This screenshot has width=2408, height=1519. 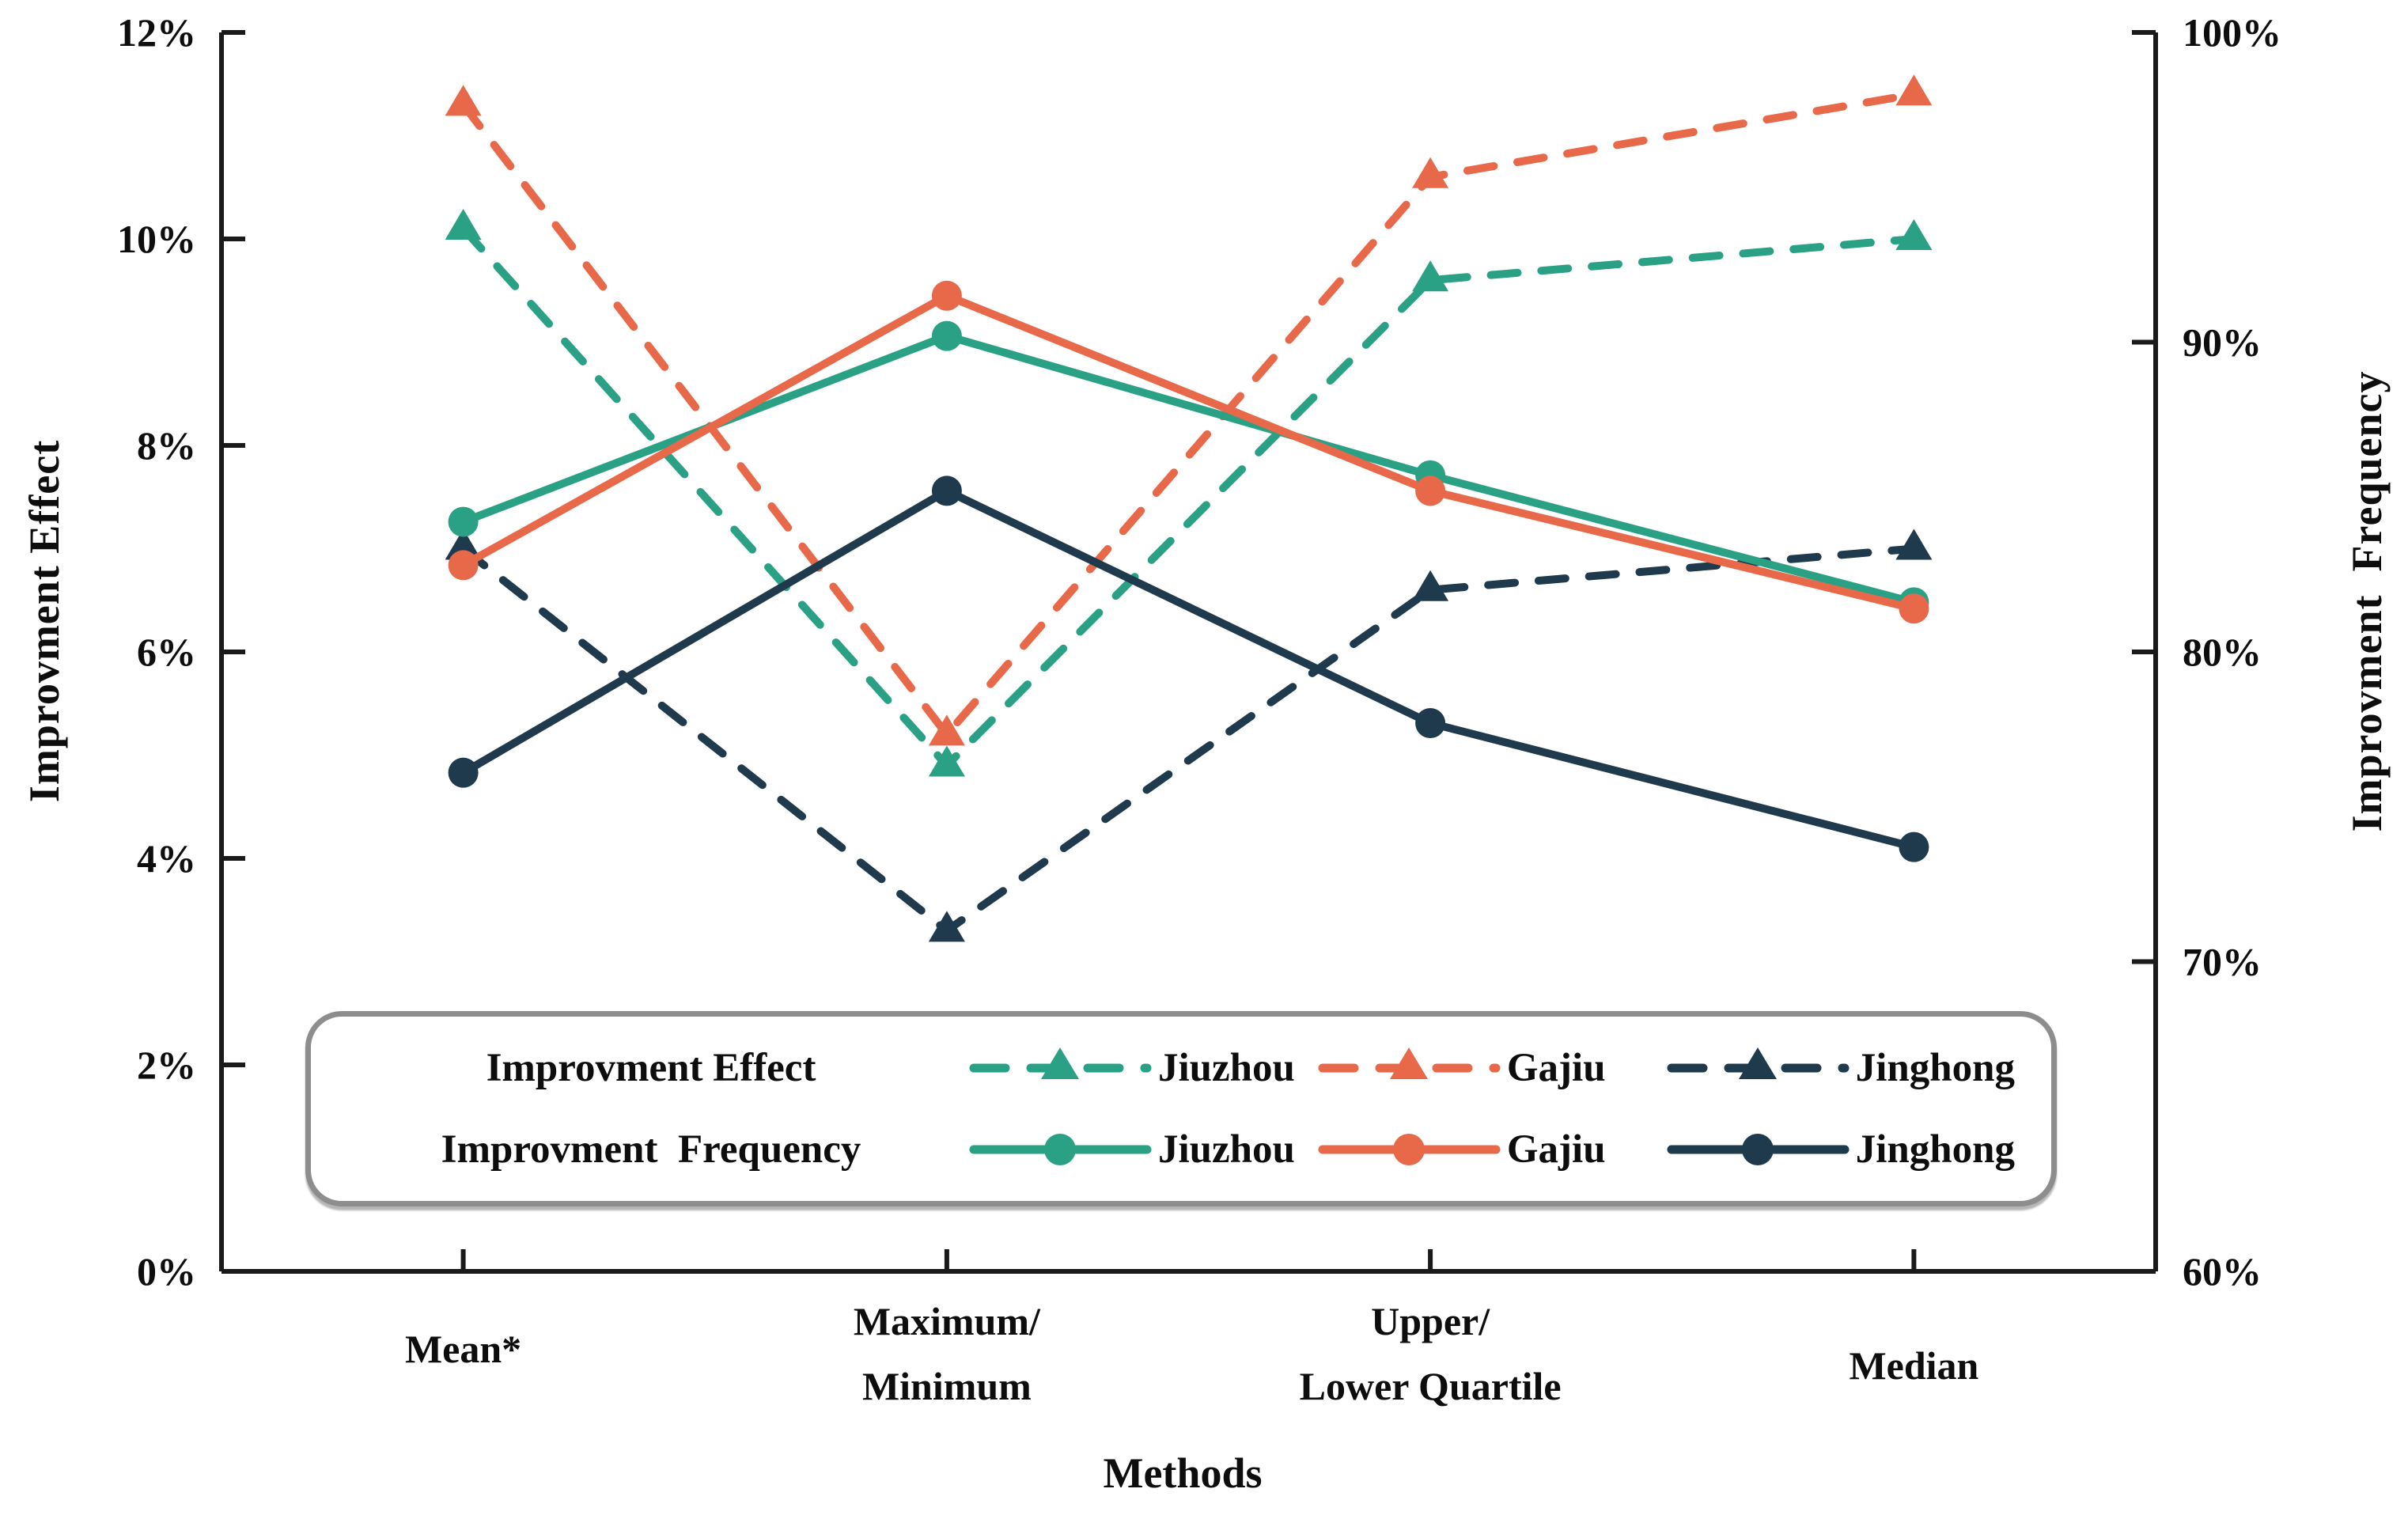 I want to click on legend-item-frequency-jinghong: Jinghong, so click(x=1840, y=1149).